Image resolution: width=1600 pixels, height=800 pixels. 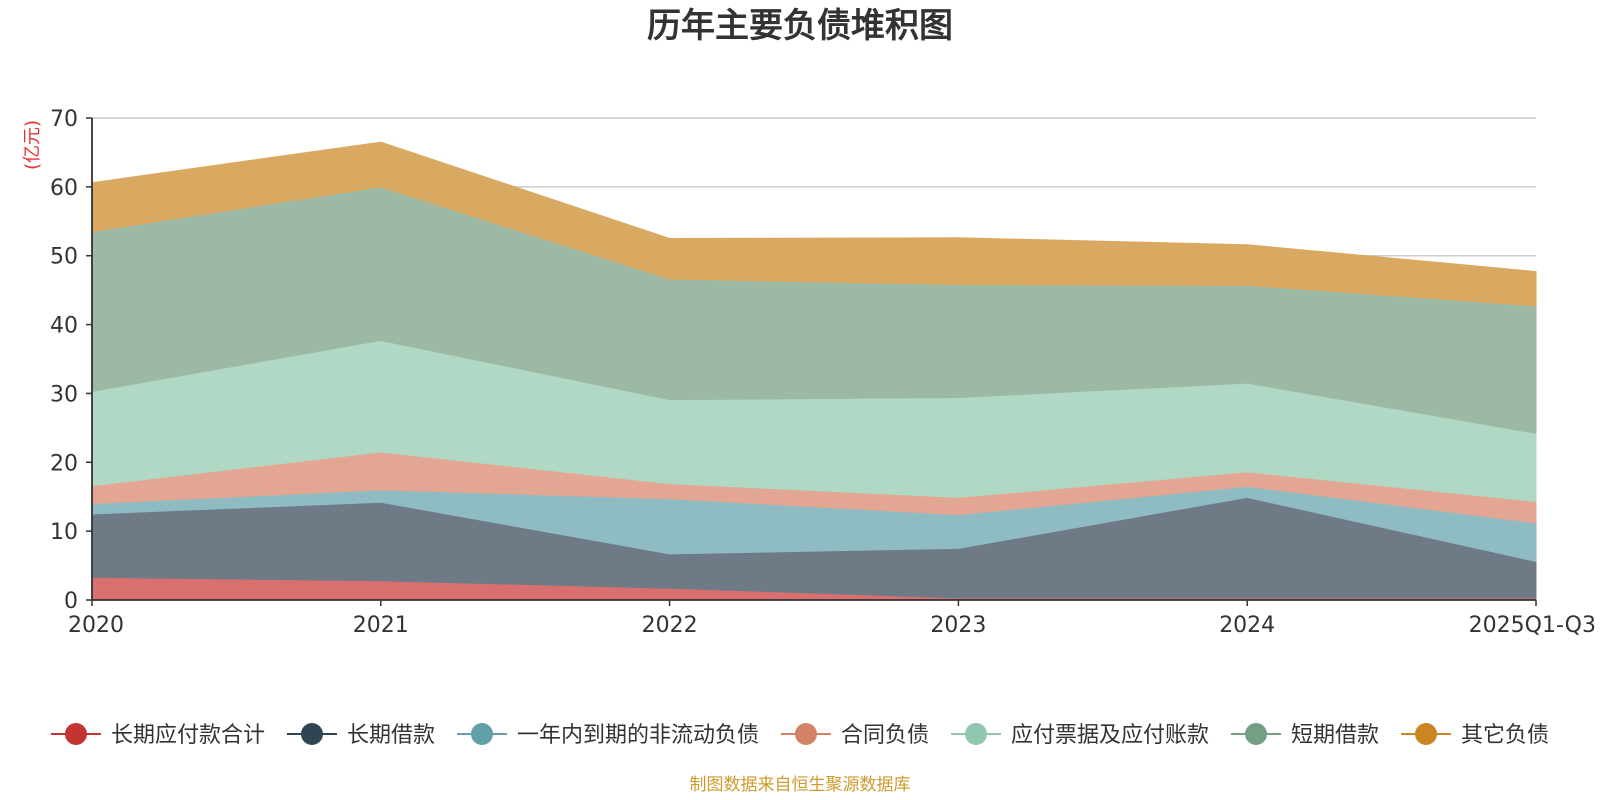 I want to click on legend-label: 合同负债, so click(x=885, y=735).